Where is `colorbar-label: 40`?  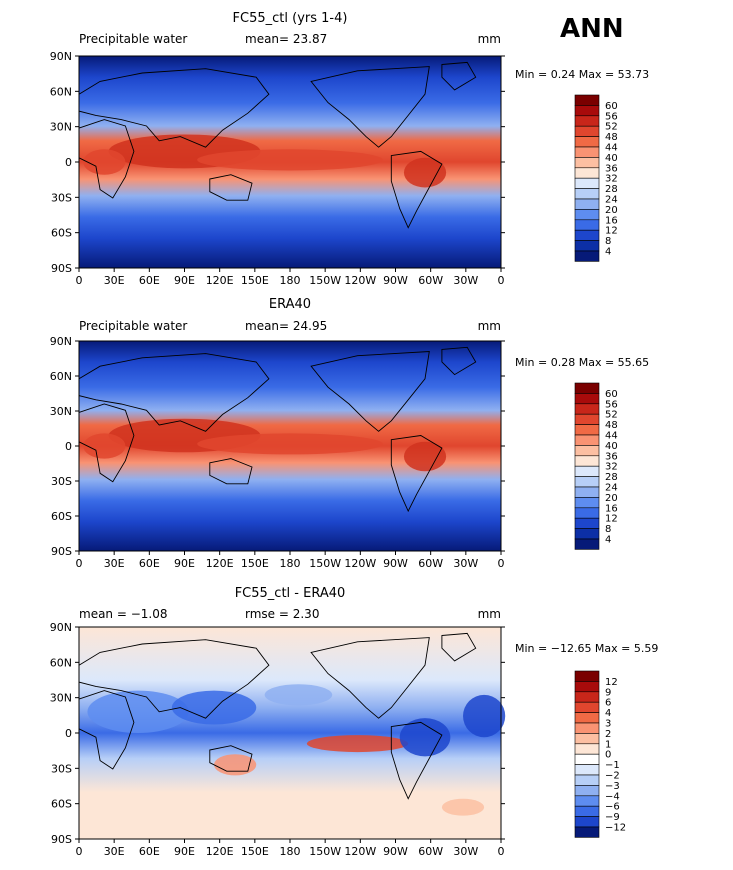 colorbar-label: 40 is located at coordinates (611, 158).